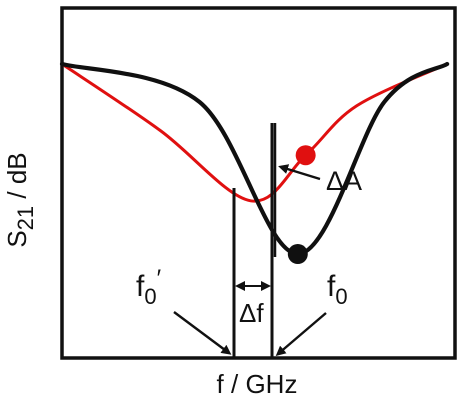 This screenshot has width=461, height=418. I want to click on f0-arrow, so click(301, 334).